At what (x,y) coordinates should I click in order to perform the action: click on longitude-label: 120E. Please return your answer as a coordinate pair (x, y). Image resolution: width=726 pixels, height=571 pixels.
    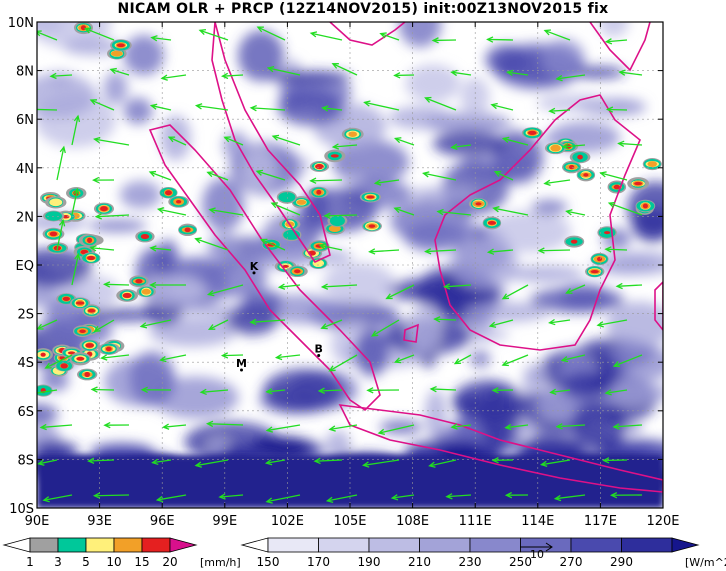
    Looking at the image, I should click on (662, 521).